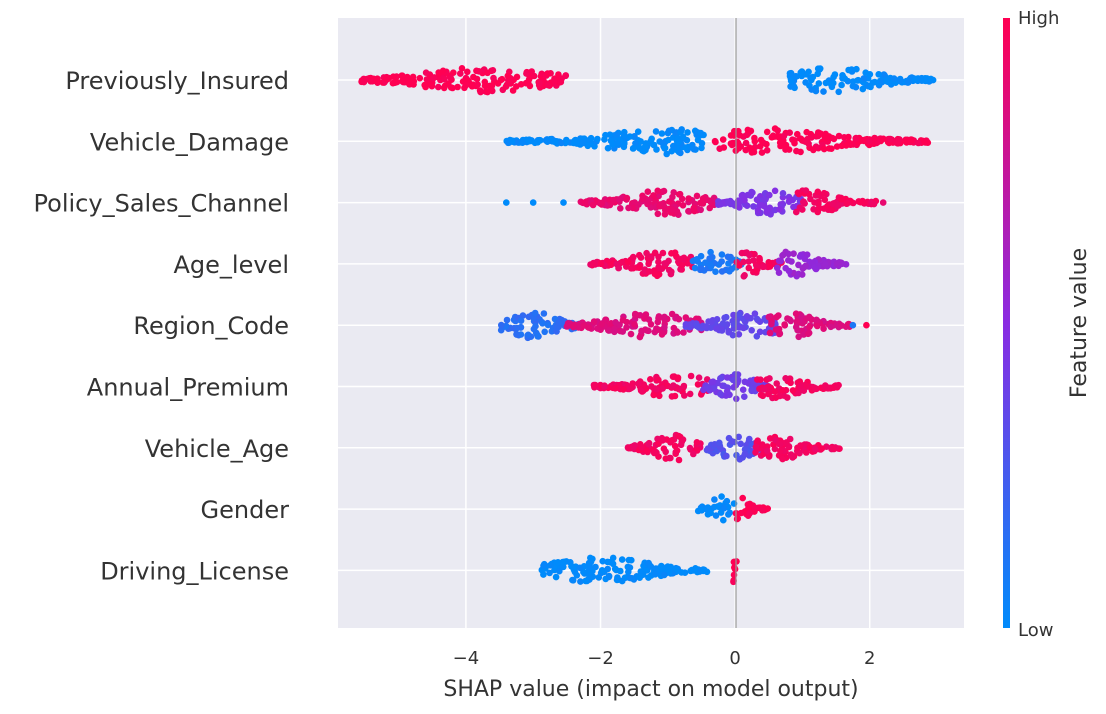  What do you see at coordinates (650, 689) in the screenshot?
I see `x-axis-title: SHAP value (impact on model output)` at bounding box center [650, 689].